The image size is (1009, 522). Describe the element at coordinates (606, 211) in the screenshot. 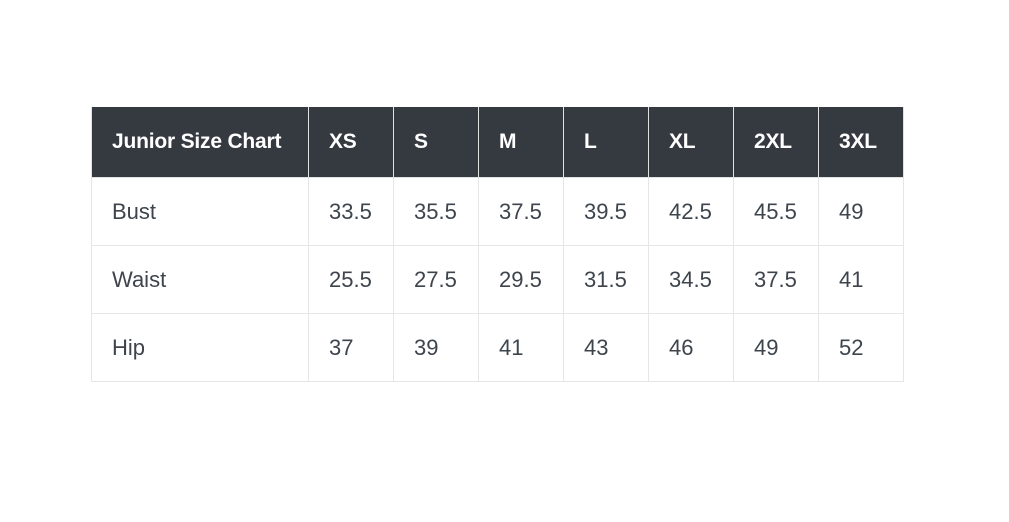

I see `table-cell: 39.5` at that location.